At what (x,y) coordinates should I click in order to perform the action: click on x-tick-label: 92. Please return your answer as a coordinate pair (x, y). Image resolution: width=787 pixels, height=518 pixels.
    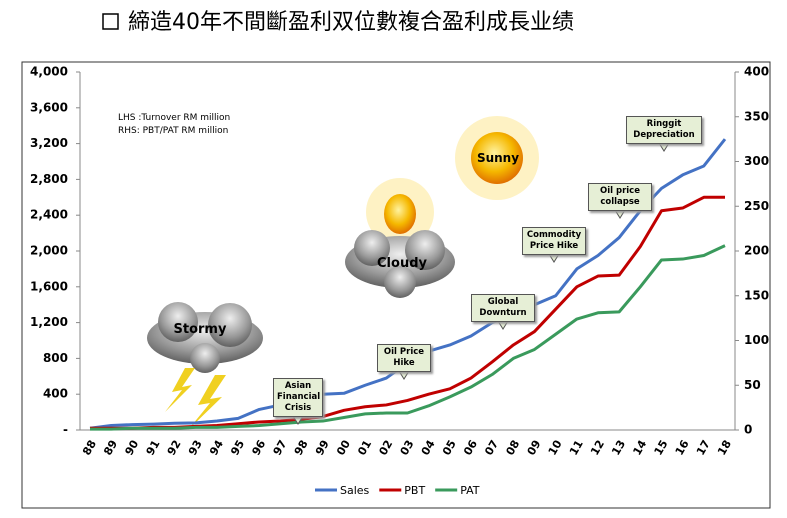
    Looking at the image, I should click on (174, 448).